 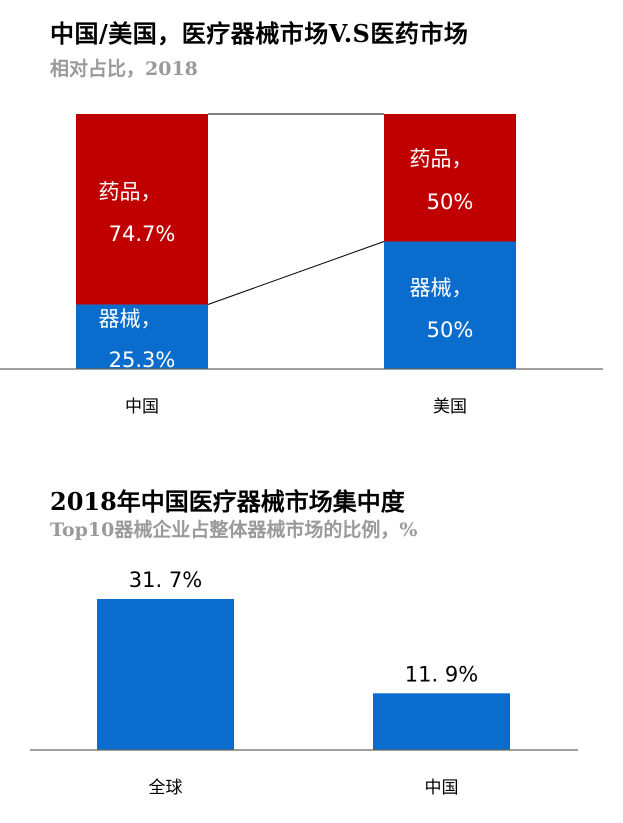 What do you see at coordinates (450, 407) in the screenshot?
I see `category-label-美国: 美国` at bounding box center [450, 407].